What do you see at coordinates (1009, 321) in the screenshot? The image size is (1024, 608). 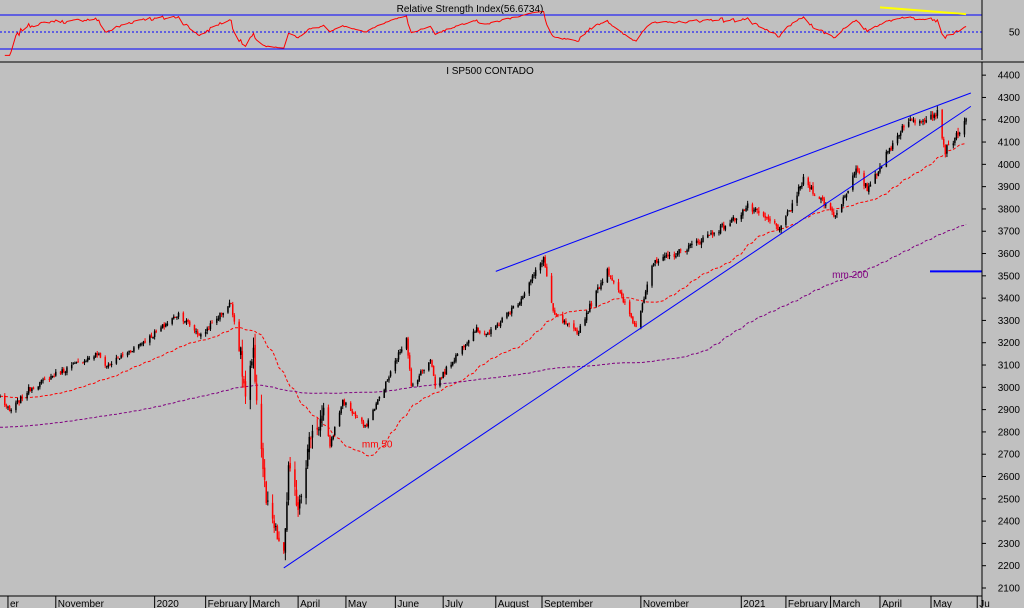 I see `price-axis-tick-label: 3300` at bounding box center [1009, 321].